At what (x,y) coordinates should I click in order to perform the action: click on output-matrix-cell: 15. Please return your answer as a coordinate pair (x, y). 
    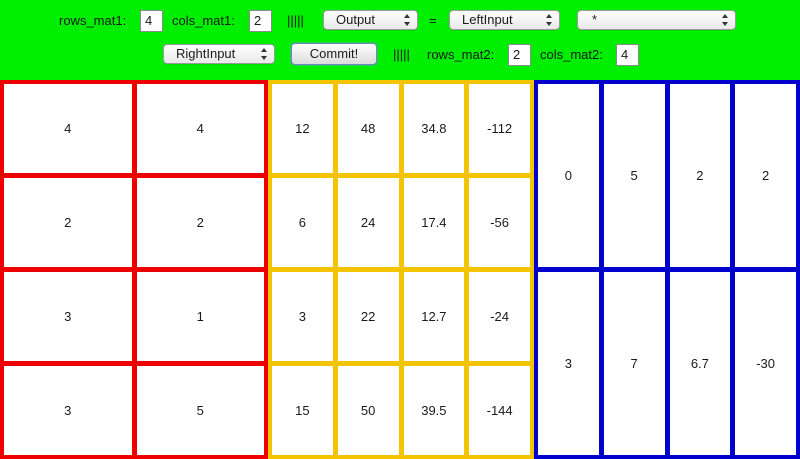
    Looking at the image, I should click on (302, 410).